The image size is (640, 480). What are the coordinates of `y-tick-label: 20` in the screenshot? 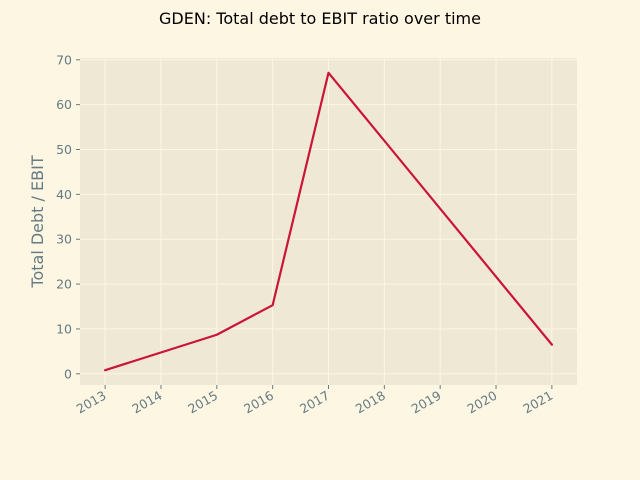 It's located at (64, 284).